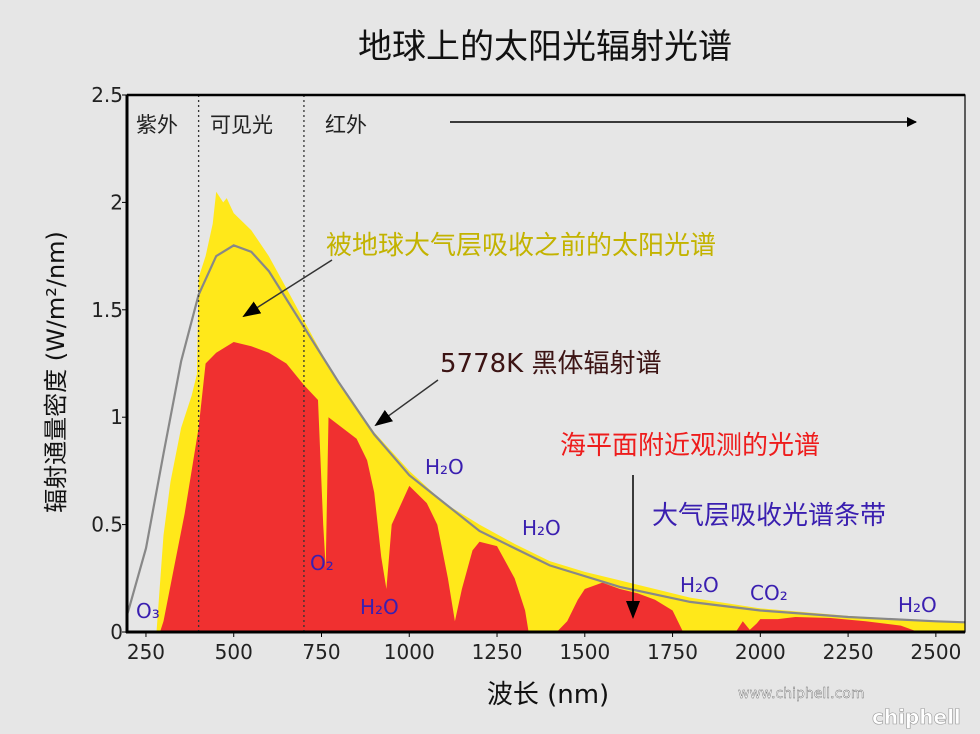  I want to click on annotation-sea-level: 海平面附近观测的光谱, so click(690, 446).